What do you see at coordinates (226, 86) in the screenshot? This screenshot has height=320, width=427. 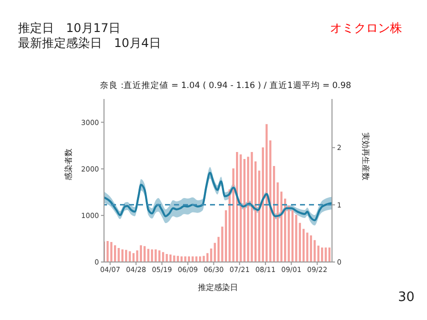 I see `chart-title: 奈良 :直近推定値 = 1.04 ( 0.94 - 1.16 ) / 直近1週平均 = 0.98` at bounding box center [226, 86].